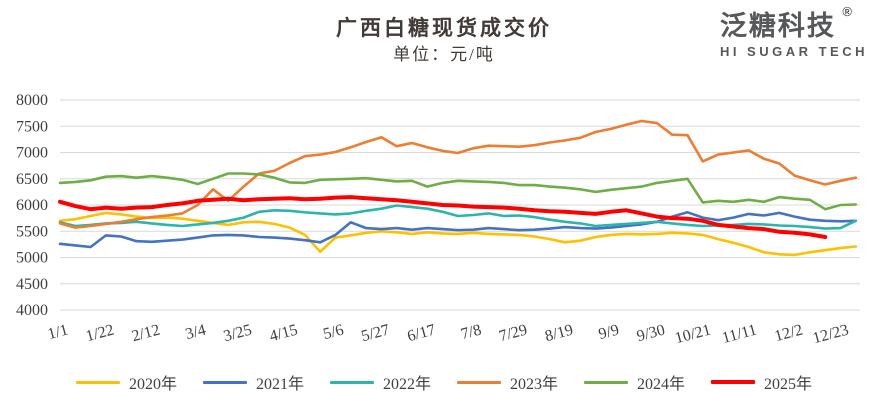 The height and width of the screenshot is (420, 888). I want to click on series-line-2024年, so click(458, 191).